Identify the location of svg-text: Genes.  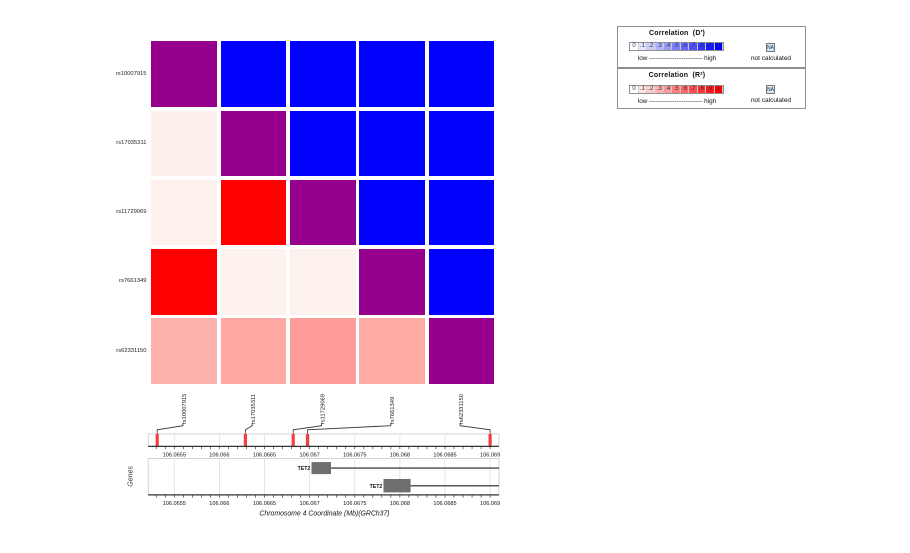
(131, 476).